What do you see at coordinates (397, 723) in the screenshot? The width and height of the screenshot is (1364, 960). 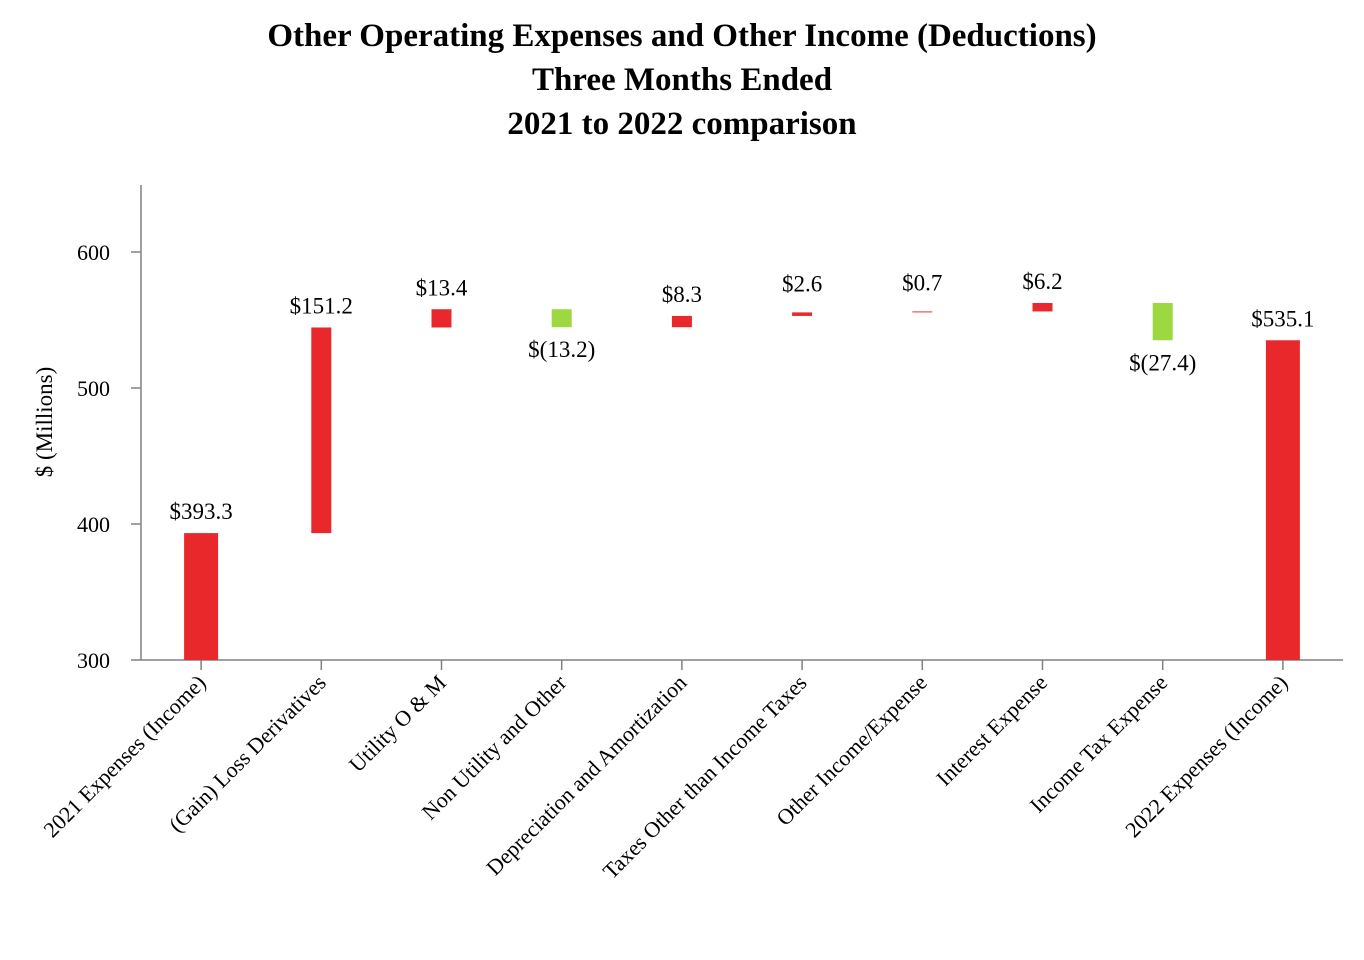 I see `x-category-label: Utility O & M` at bounding box center [397, 723].